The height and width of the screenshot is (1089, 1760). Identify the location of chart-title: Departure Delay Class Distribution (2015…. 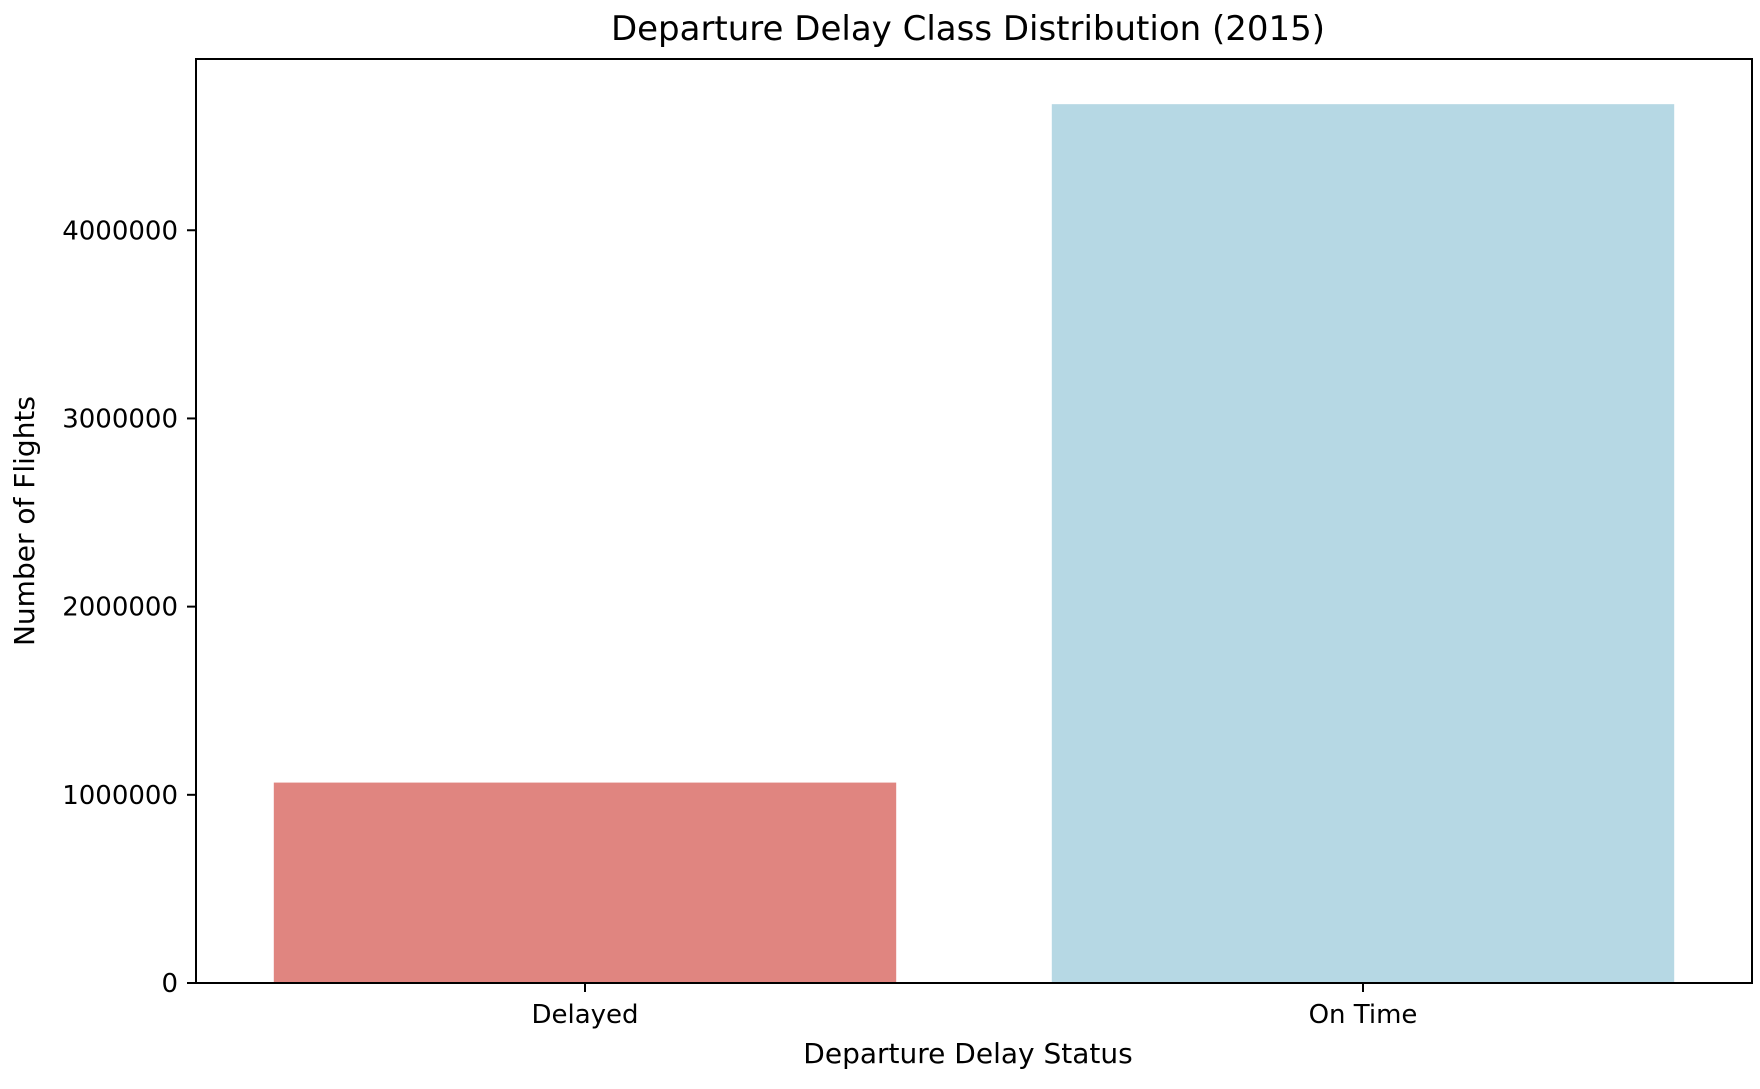
(968, 29).